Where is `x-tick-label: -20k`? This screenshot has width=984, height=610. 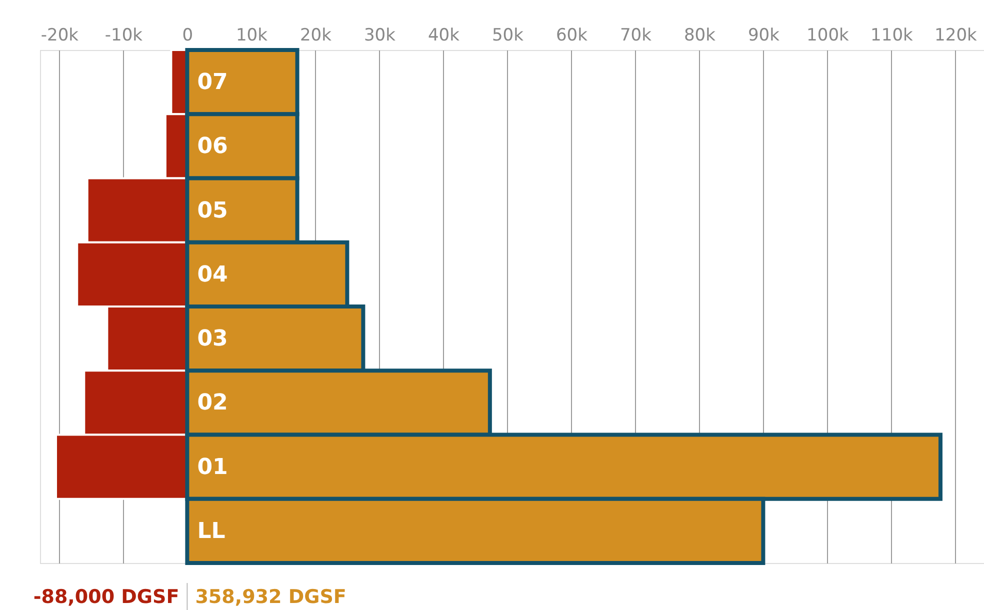 x-tick-label: -20k is located at coordinates (59, 36).